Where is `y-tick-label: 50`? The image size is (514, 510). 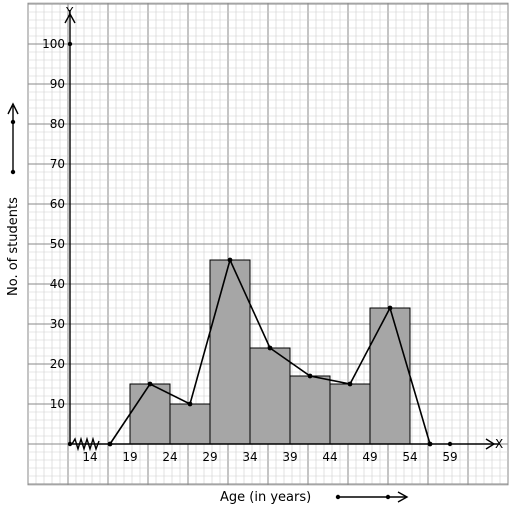
y-tick-label: 50 is located at coordinates (57, 244).